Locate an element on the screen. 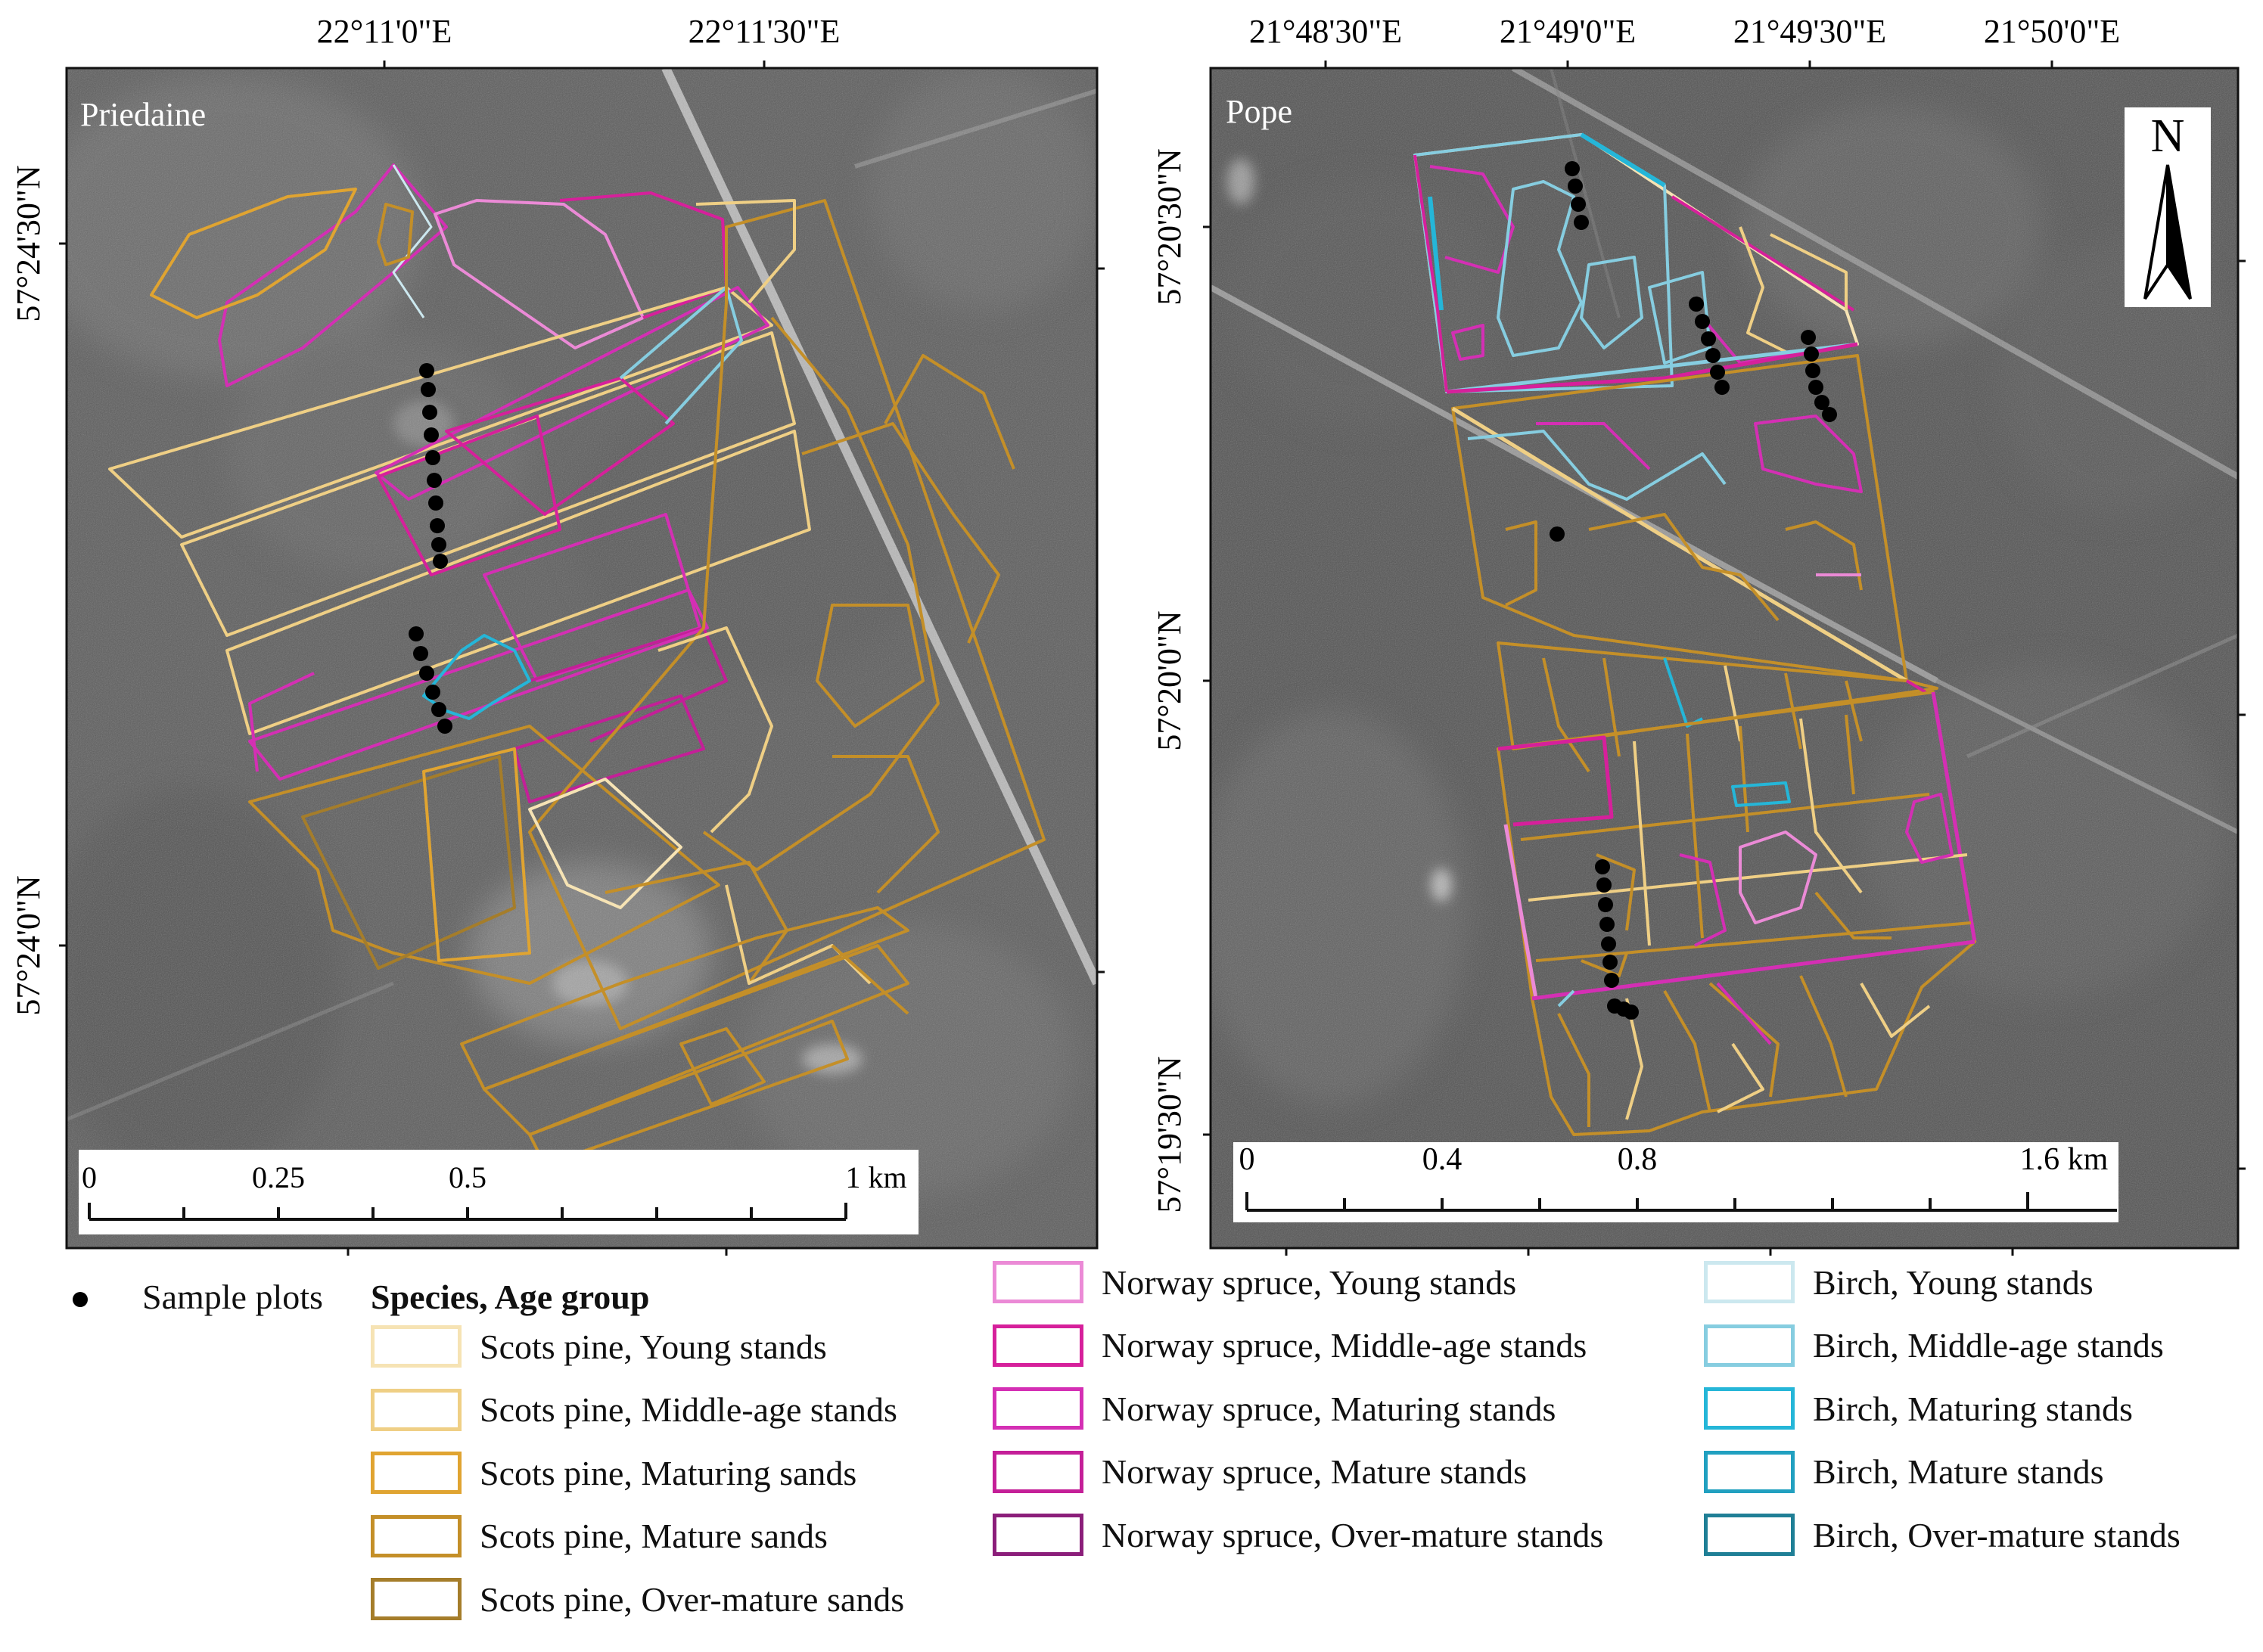 The width and height of the screenshot is (2263, 1652). lat-label: 57°20'0"N is located at coordinates (1169, 680).